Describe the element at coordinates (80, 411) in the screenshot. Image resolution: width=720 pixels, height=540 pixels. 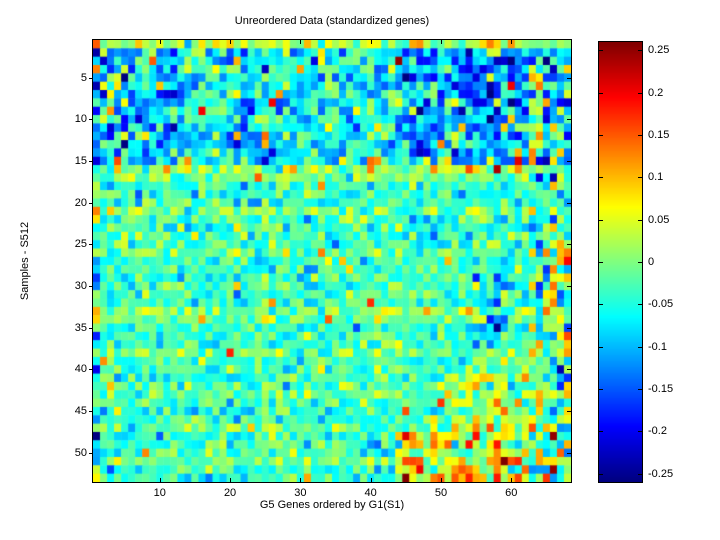
I see `y-tick-label: 45` at that location.